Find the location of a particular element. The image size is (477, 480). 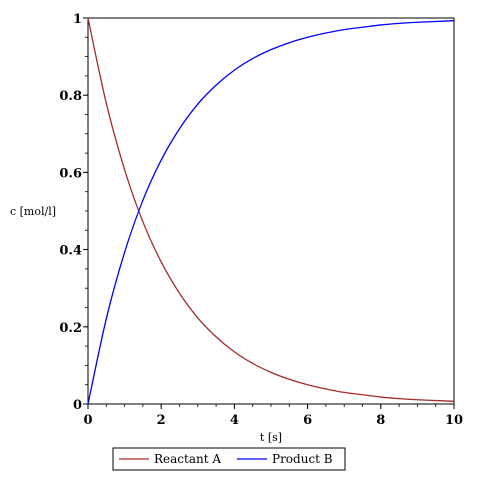

legend: Reactant A Product B is located at coordinates (229, 459).